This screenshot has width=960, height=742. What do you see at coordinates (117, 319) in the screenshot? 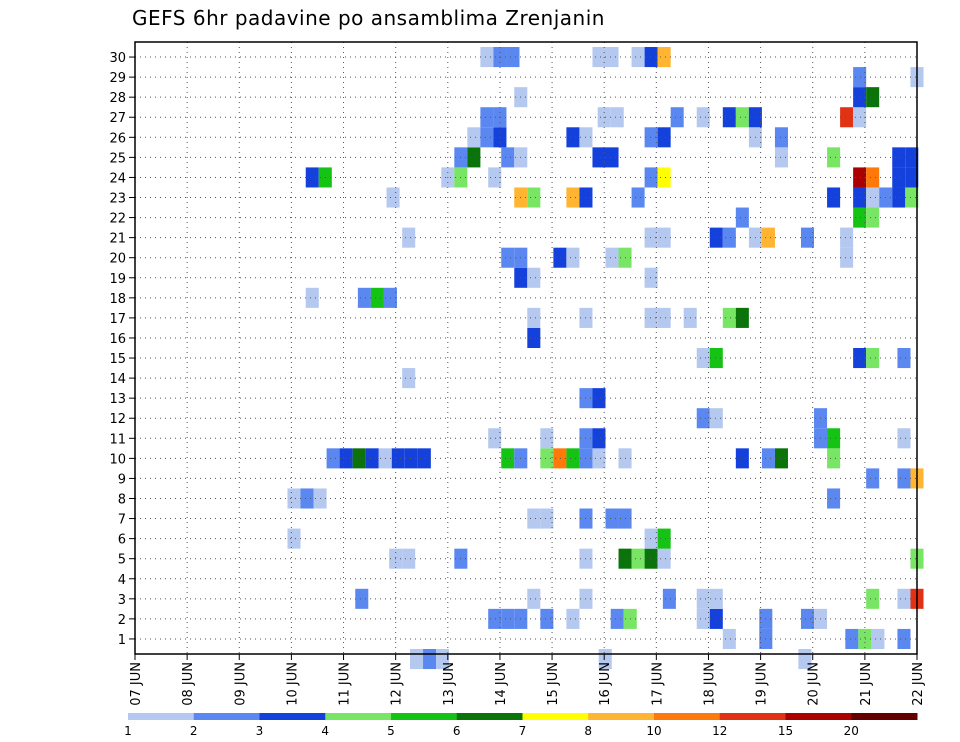
I see `y-tick-label: 17` at bounding box center [117, 319].